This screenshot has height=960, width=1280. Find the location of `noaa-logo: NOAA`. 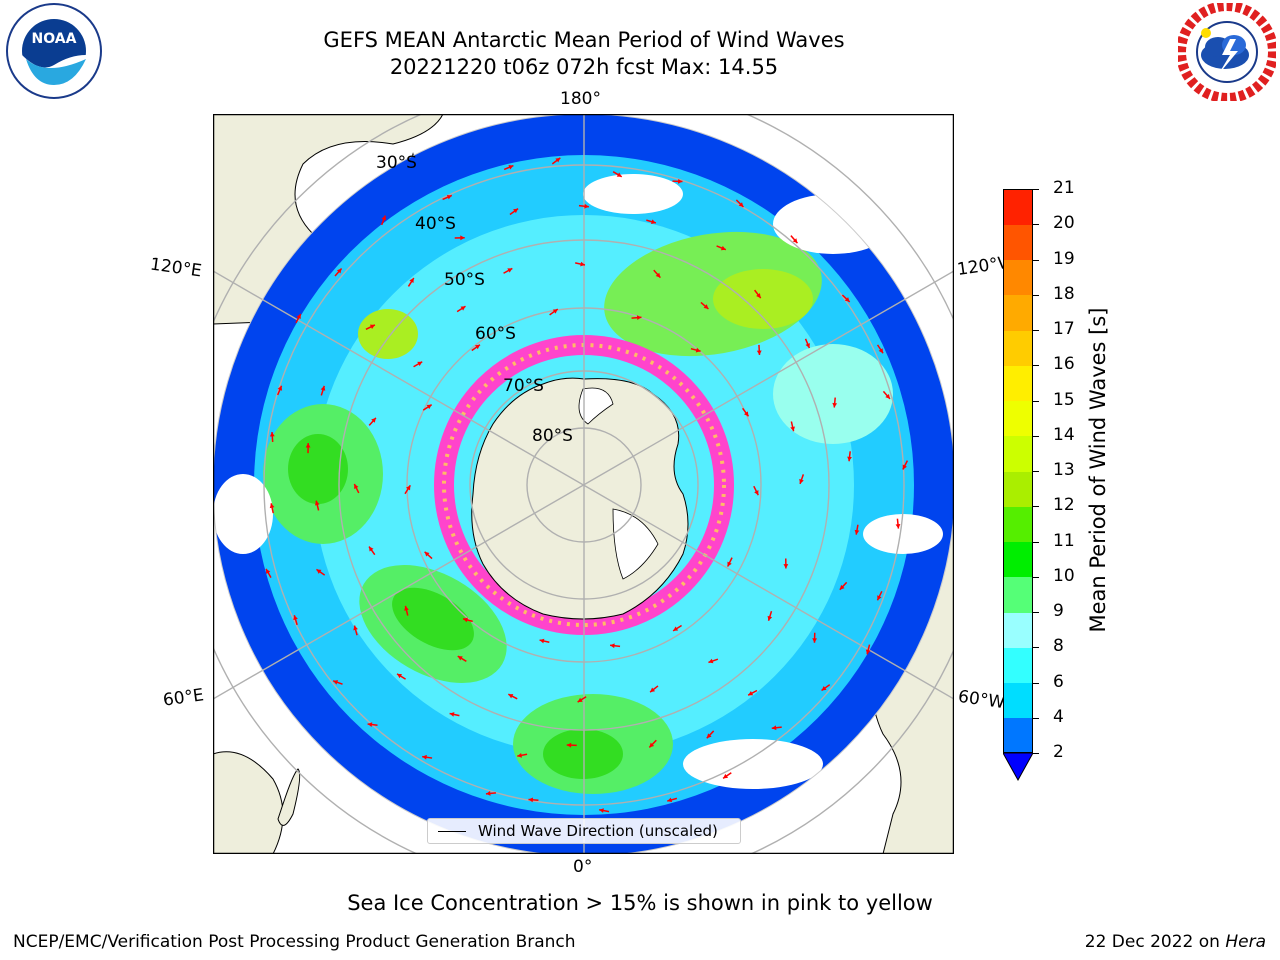

noaa-logo: NOAA is located at coordinates (54, 51).